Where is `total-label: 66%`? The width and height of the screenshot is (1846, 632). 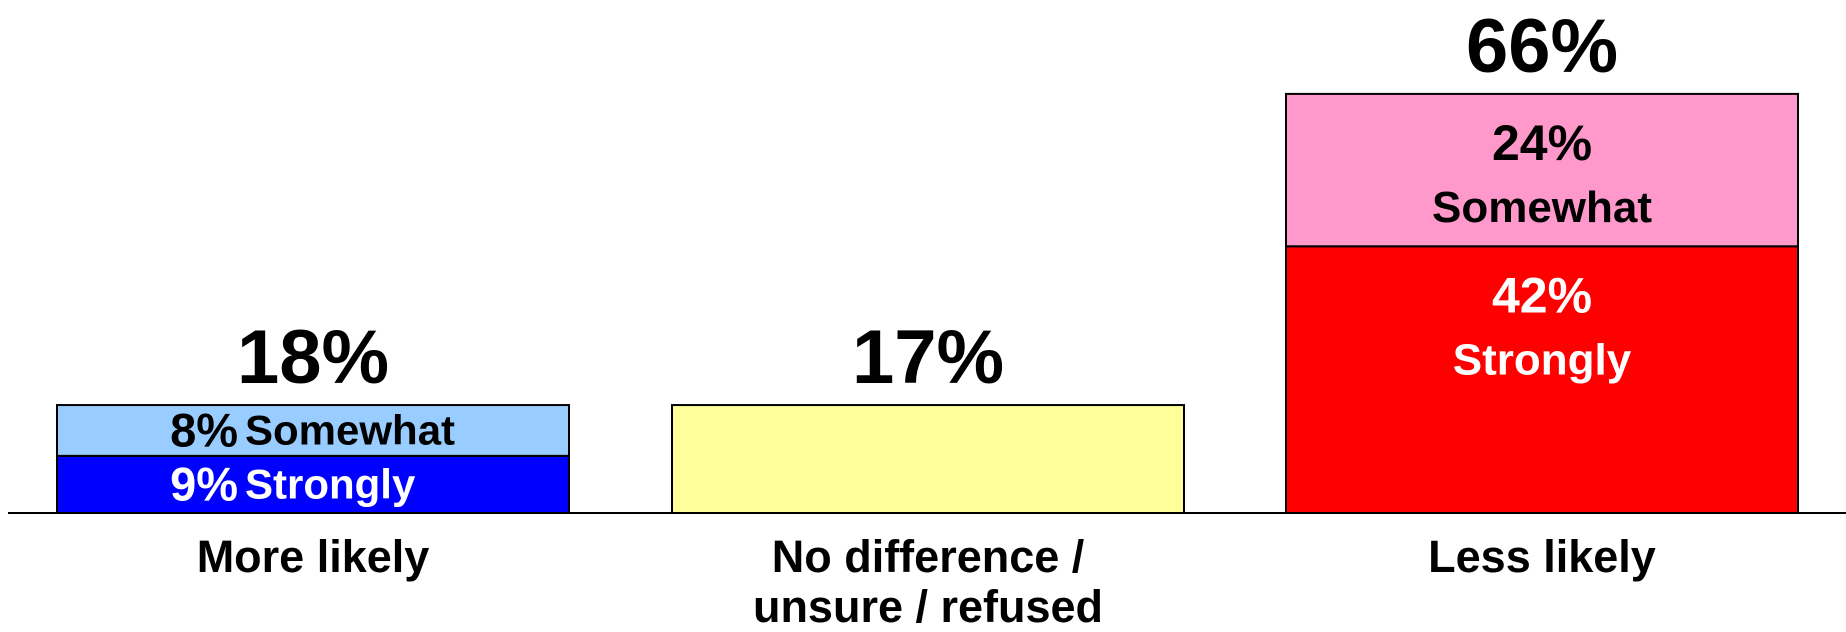
total-label: 66% is located at coordinates (1542, 46).